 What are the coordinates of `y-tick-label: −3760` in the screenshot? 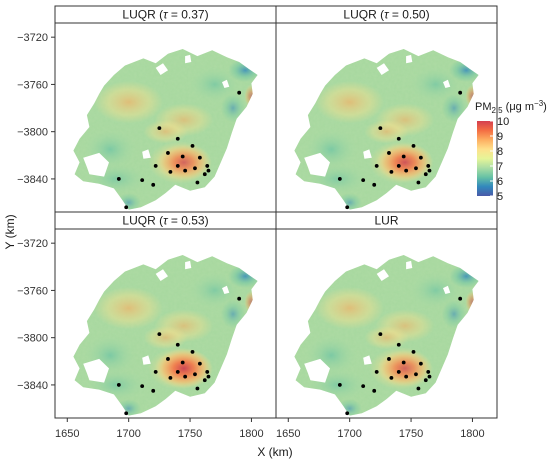 It's located at (32, 85).